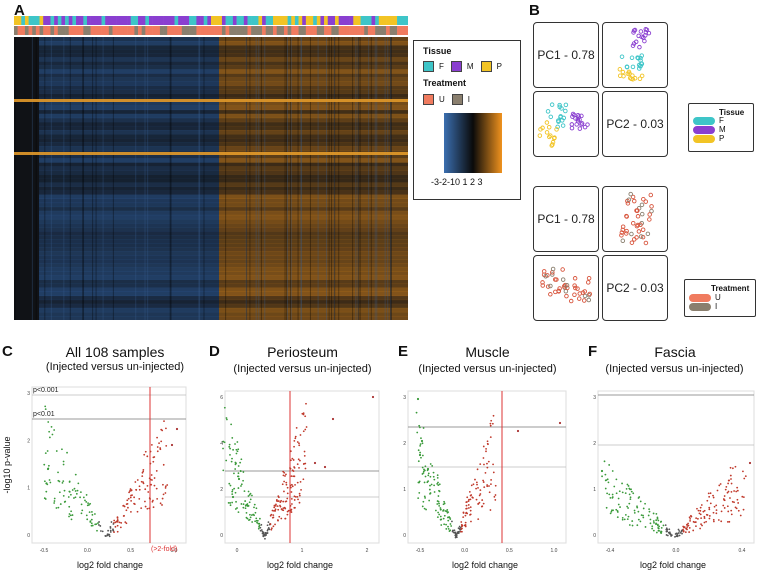  I want to click on y-tick-label: 3, so click(594, 398).